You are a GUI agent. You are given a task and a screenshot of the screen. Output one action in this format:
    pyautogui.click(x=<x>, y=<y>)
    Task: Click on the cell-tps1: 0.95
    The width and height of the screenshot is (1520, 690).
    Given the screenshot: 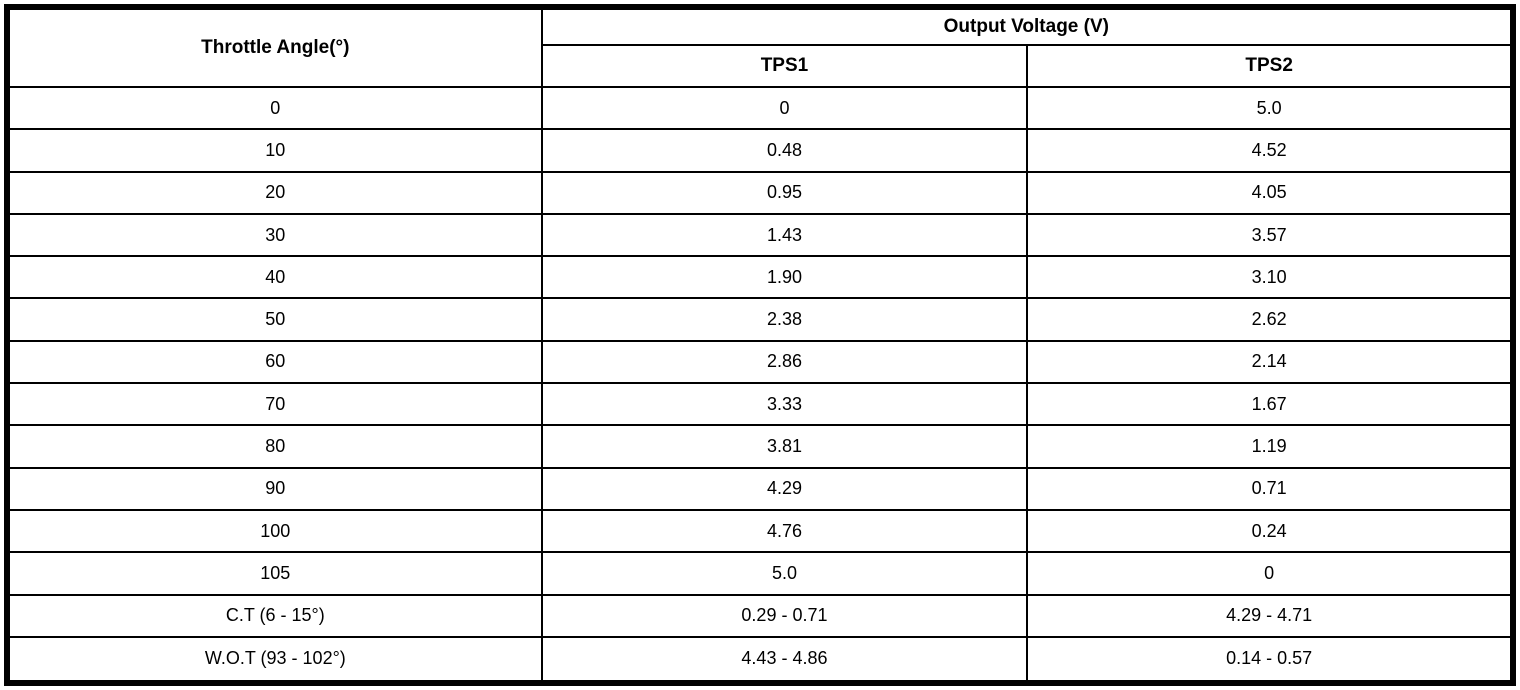 What is the action you would take?
    pyautogui.click(x=784, y=192)
    